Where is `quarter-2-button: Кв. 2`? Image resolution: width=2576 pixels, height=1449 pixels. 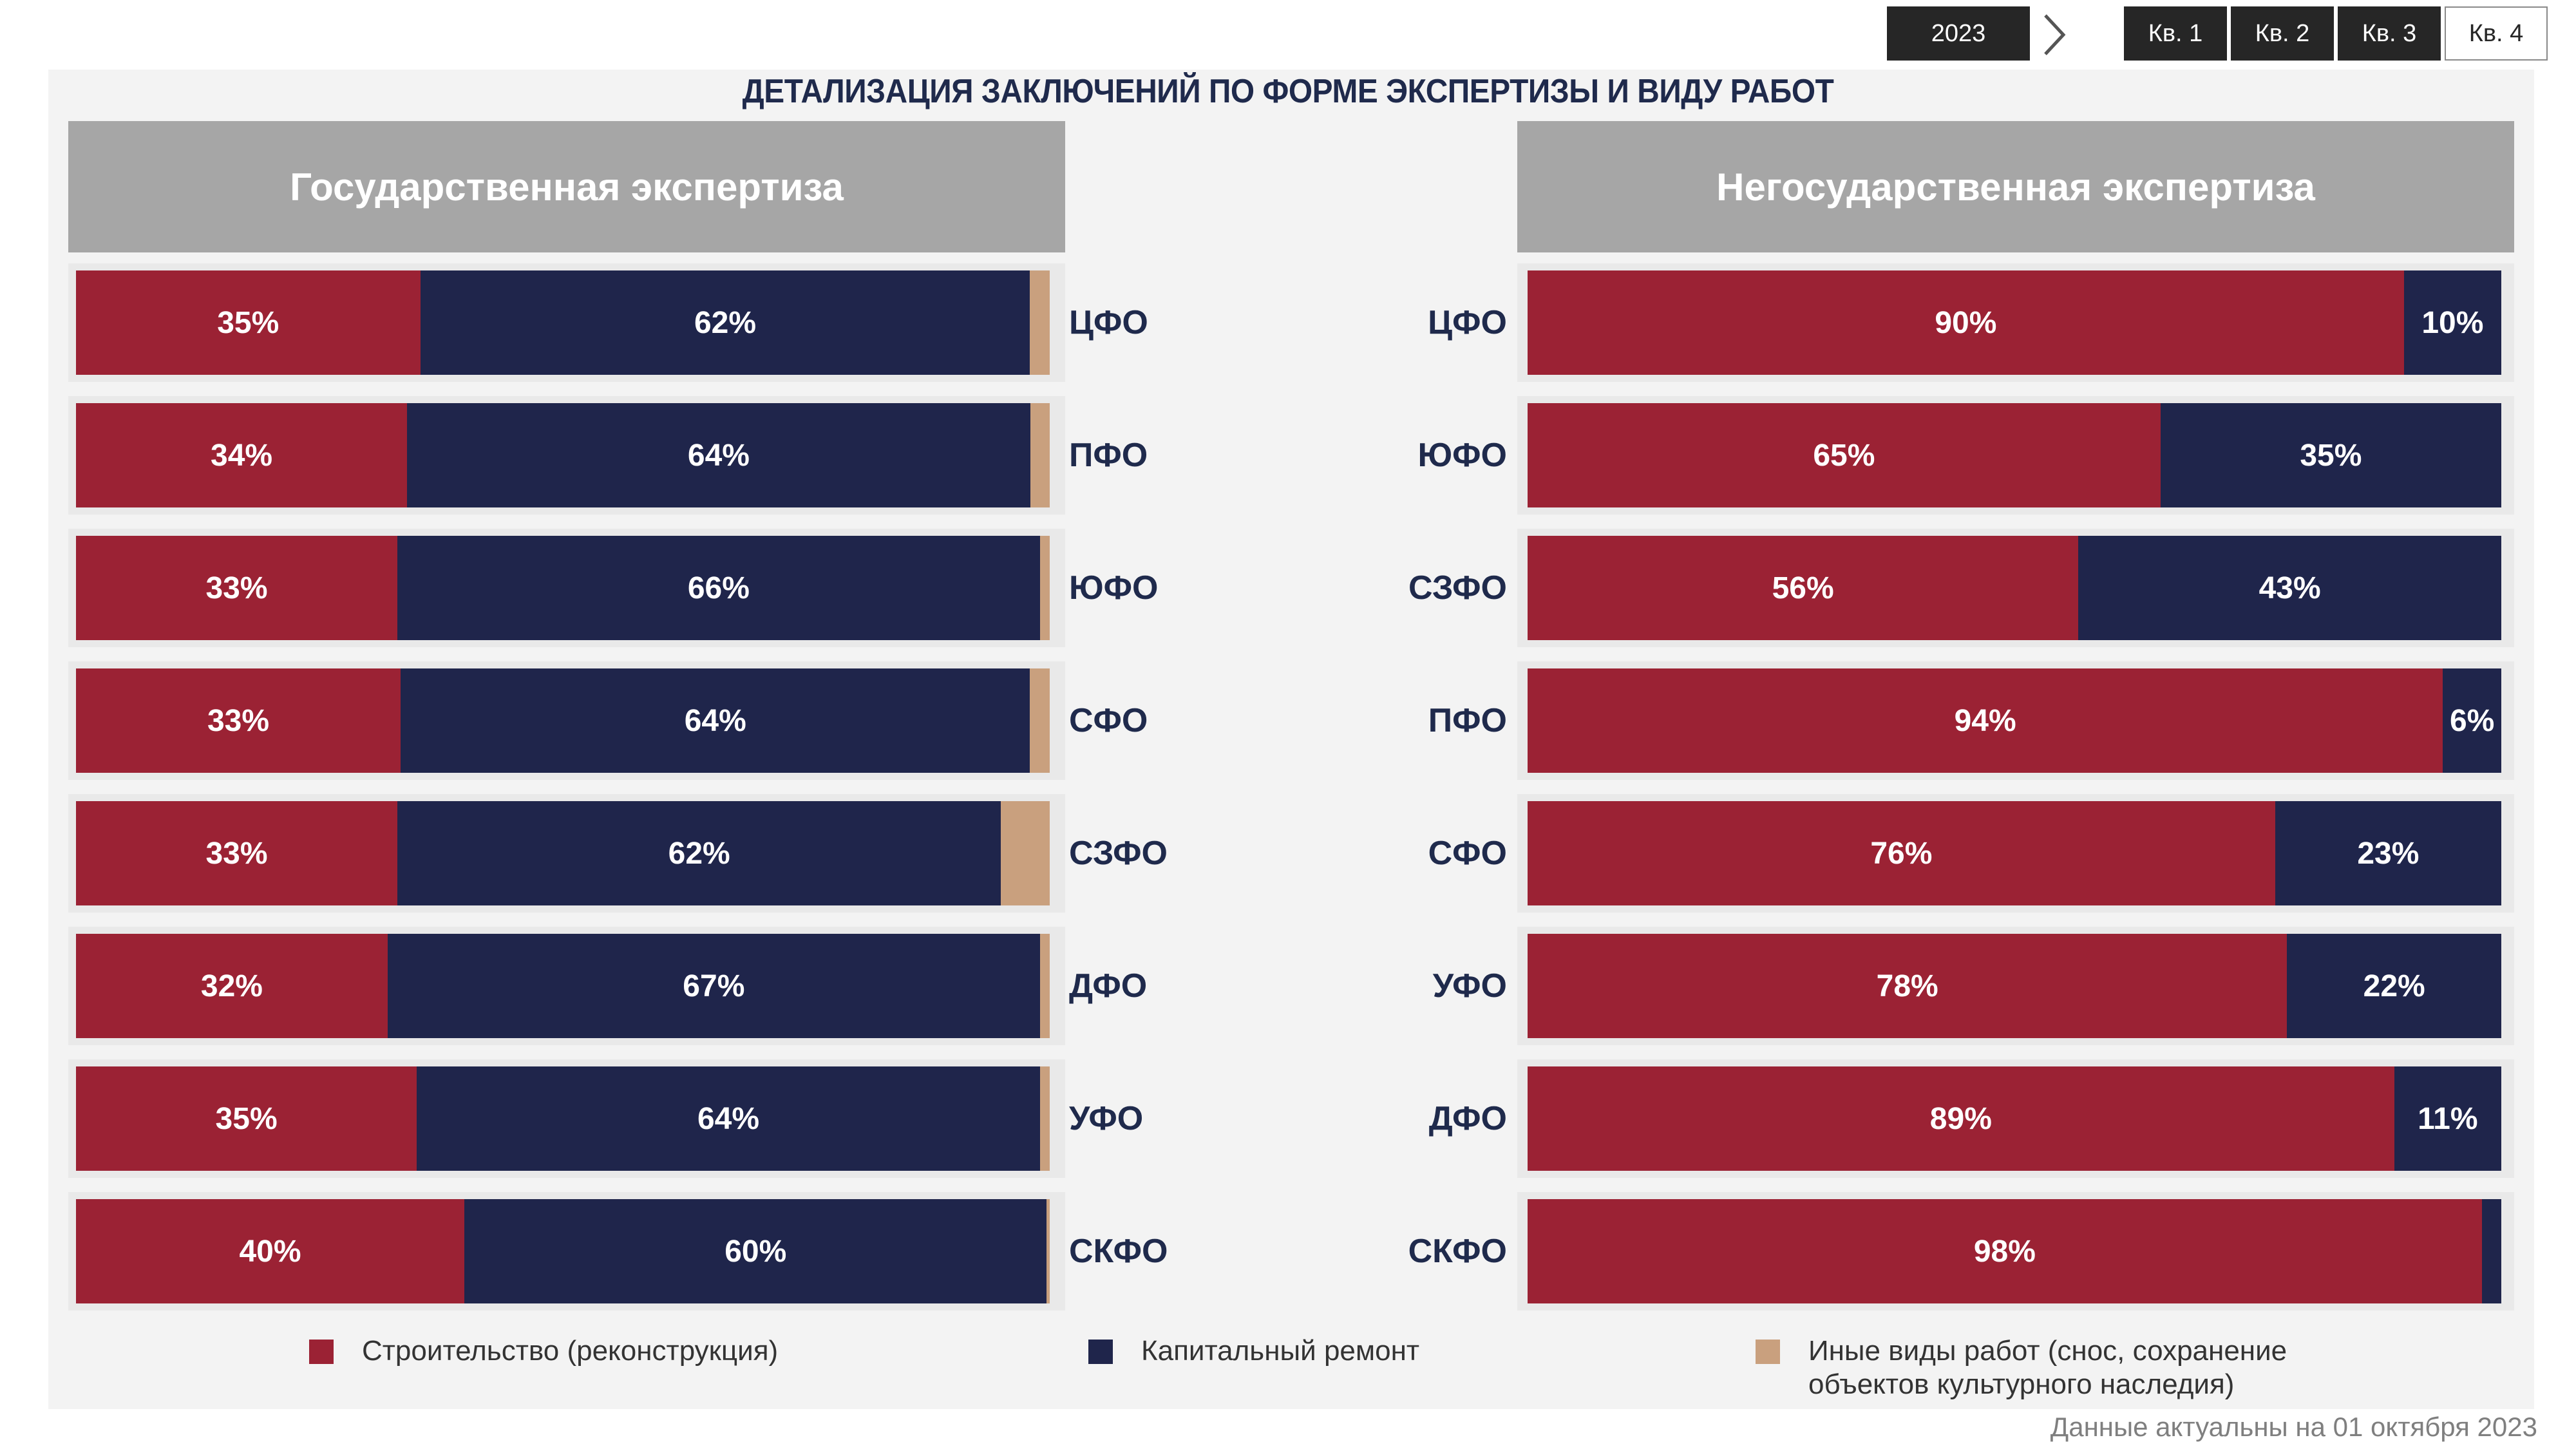 quarter-2-button: Кв. 2 is located at coordinates (2282, 34).